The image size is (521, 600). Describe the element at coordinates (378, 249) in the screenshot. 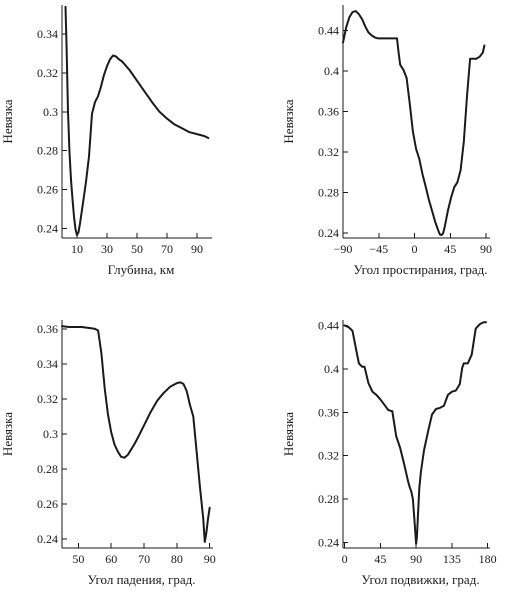

I see `x-tick-label: −45` at that location.